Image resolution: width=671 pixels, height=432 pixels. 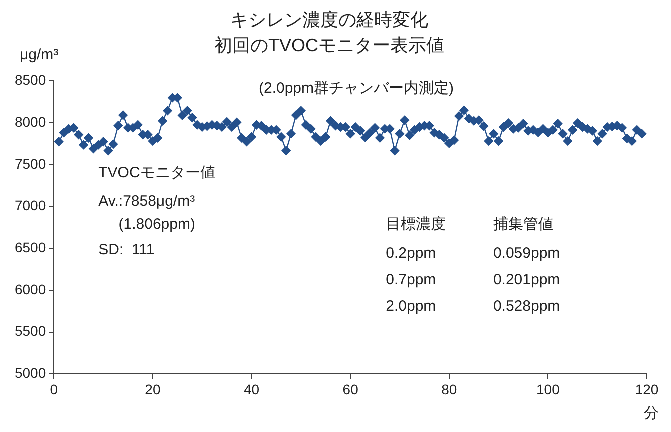 What do you see at coordinates (416, 224) in the screenshot?
I see `annotation: 目標濃度` at bounding box center [416, 224].